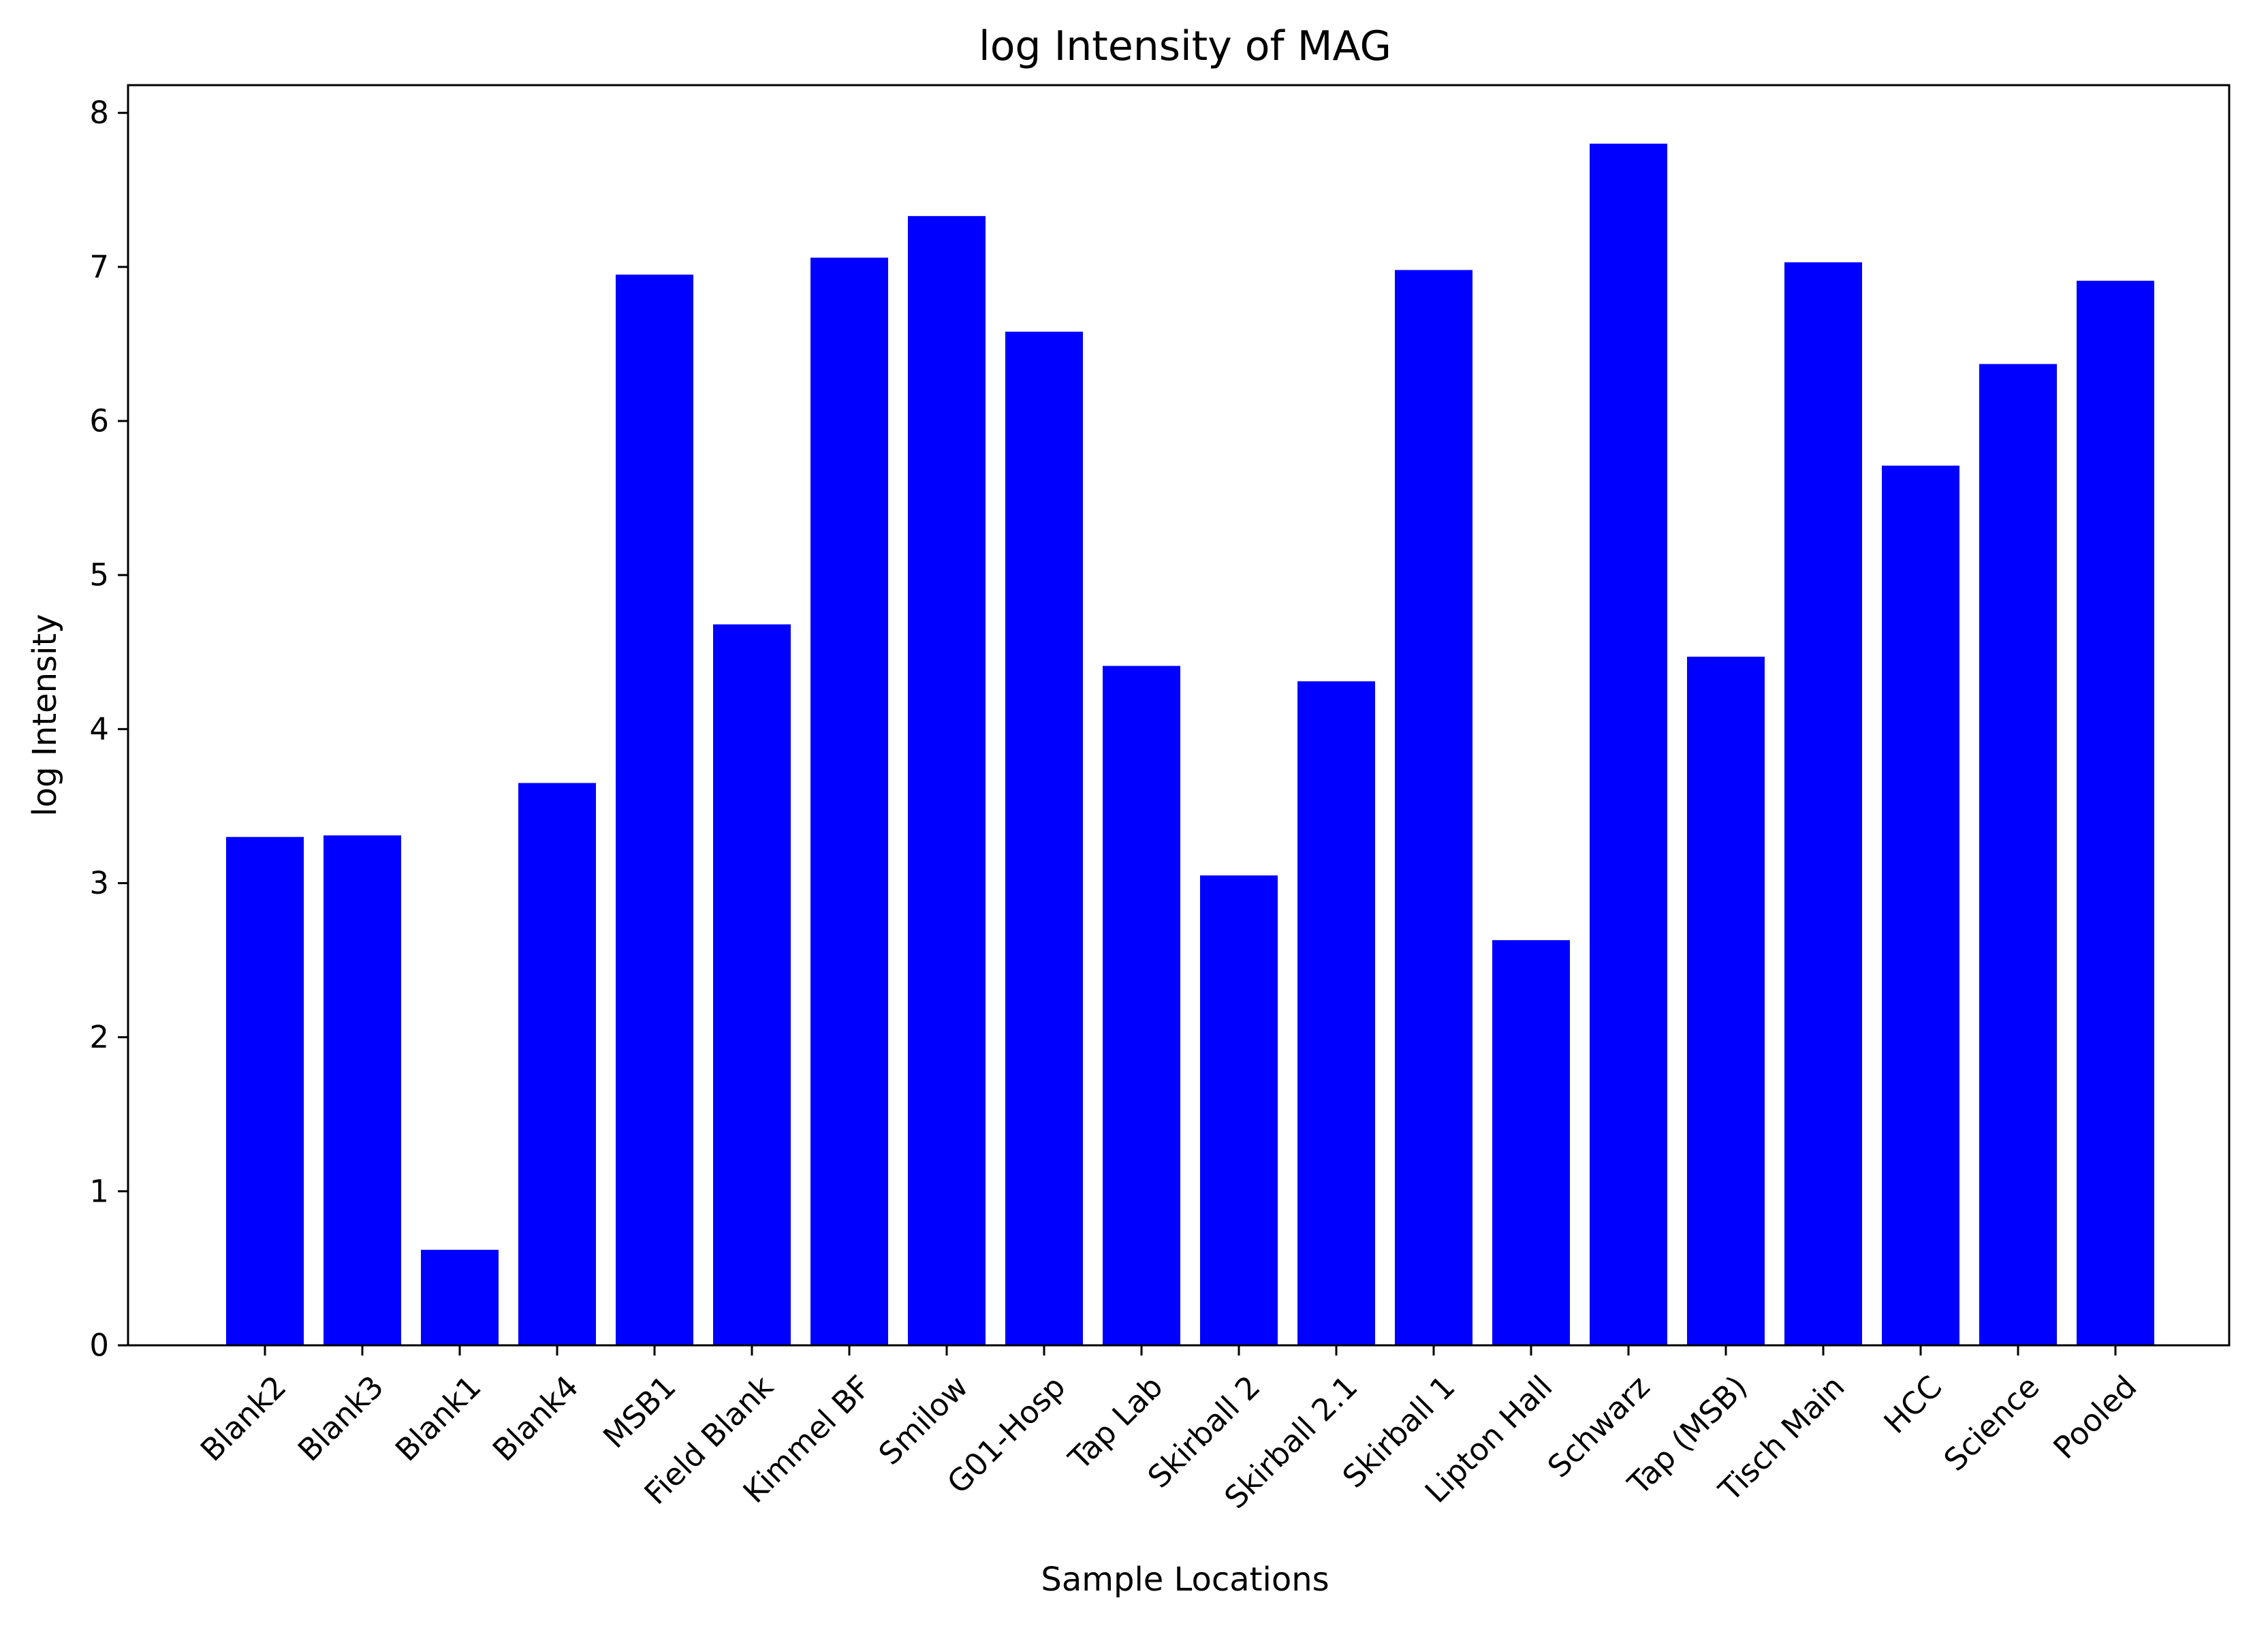  What do you see at coordinates (99, 1346) in the screenshot?
I see `y-tick-label: 0` at bounding box center [99, 1346].